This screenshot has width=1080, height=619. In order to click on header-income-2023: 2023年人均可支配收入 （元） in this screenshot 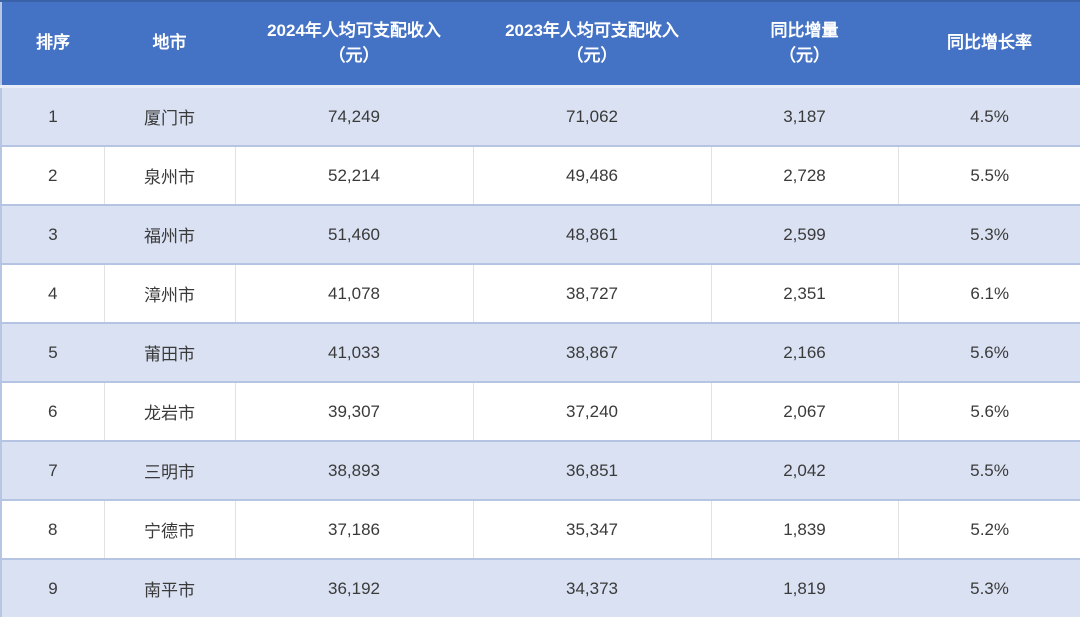, I will do `click(592, 44)`.